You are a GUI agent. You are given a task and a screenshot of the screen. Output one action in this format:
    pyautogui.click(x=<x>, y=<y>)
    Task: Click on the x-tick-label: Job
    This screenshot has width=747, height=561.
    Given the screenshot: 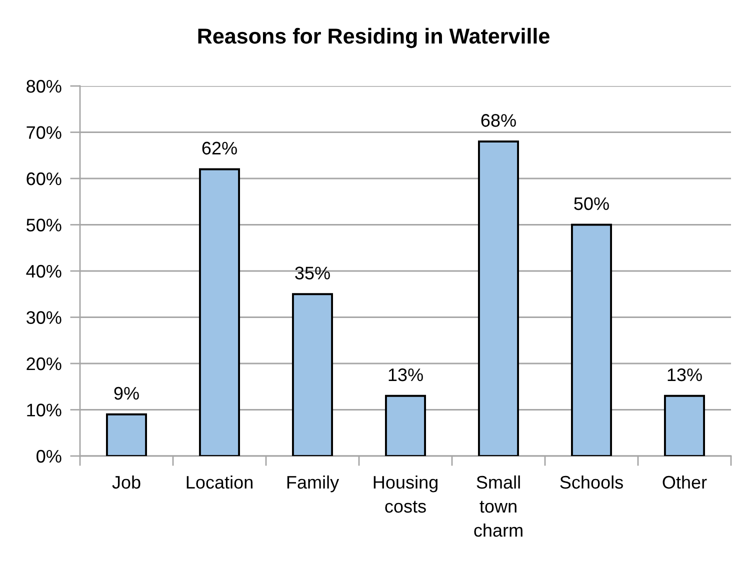 What is the action you would take?
    pyautogui.click(x=126, y=482)
    